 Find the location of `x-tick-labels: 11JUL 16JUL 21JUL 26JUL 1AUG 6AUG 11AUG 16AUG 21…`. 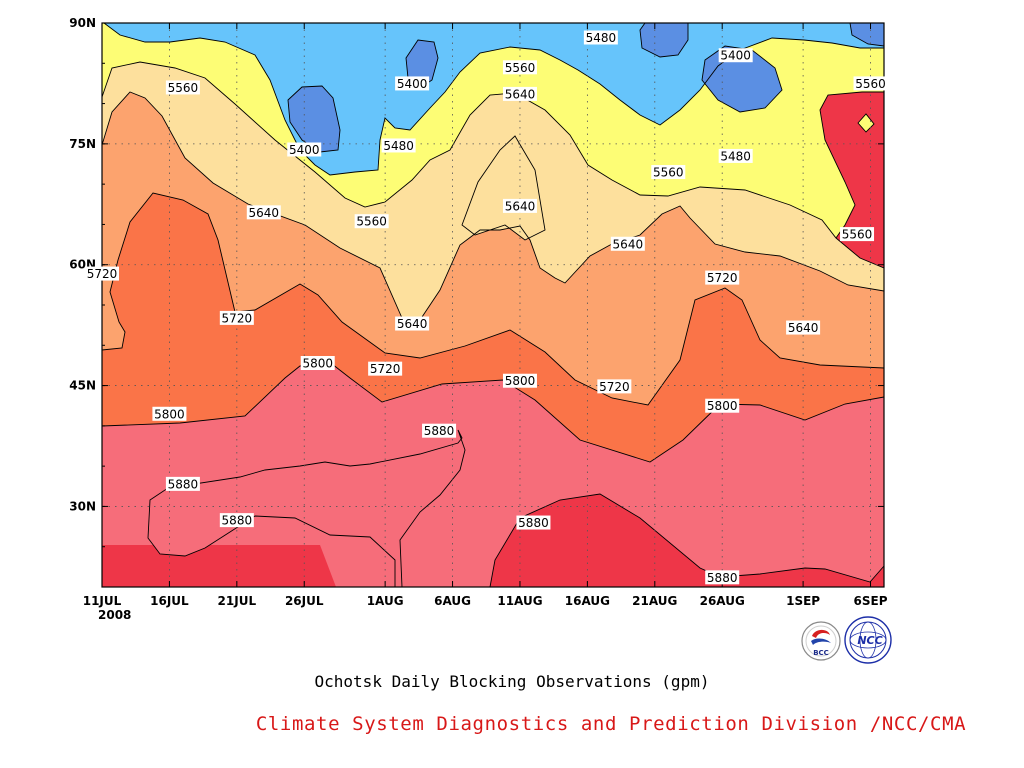

x-tick-labels: 11JUL 16JUL 21JUL 26JUL 1AUG 6AUG 11AUG 16AUG 21… is located at coordinates (485, 601).